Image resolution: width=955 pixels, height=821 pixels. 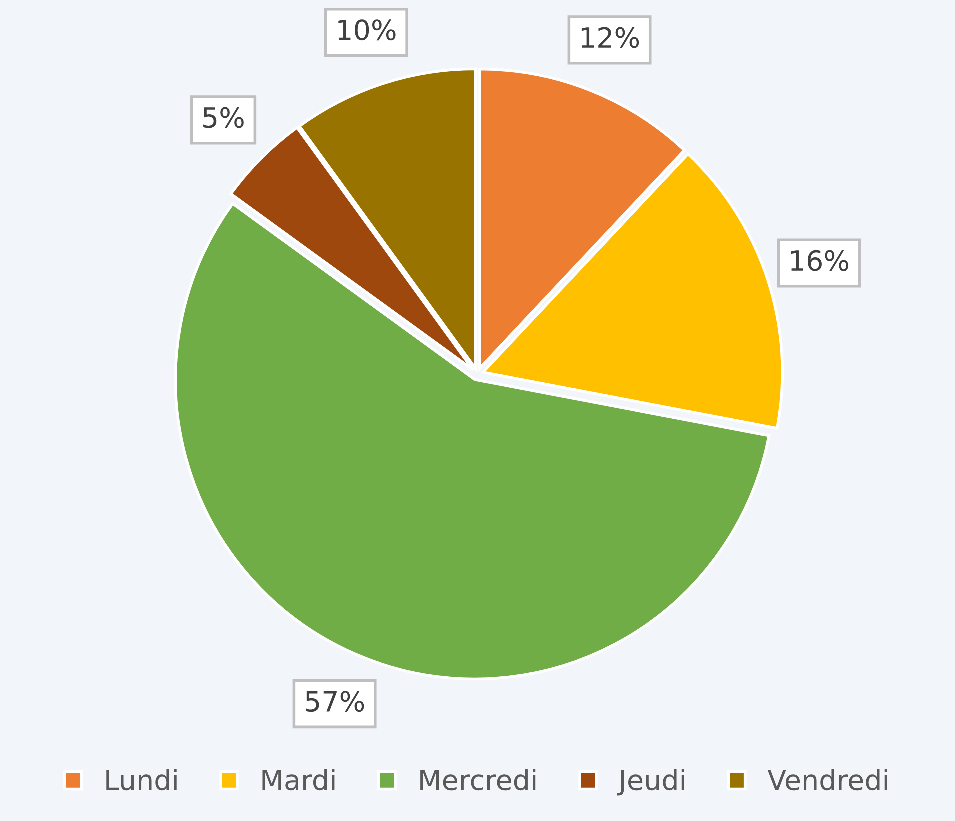 I want to click on legend-label: Mercredi, so click(x=478, y=780).